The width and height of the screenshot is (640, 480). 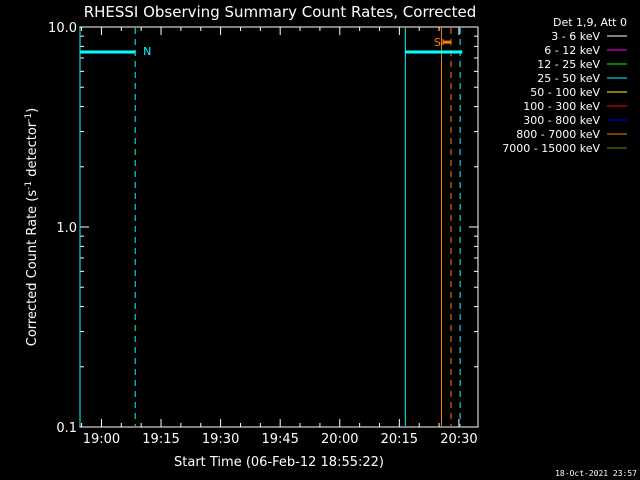 I want to click on legend-label: 25 - 50 keV, so click(x=568, y=78).